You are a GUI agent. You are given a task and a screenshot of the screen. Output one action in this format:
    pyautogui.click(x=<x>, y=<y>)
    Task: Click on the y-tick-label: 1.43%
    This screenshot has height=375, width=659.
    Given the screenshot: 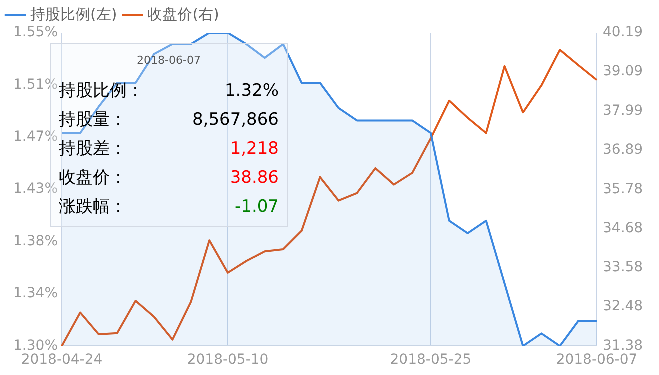 What is the action you would take?
    pyautogui.click(x=36, y=189)
    